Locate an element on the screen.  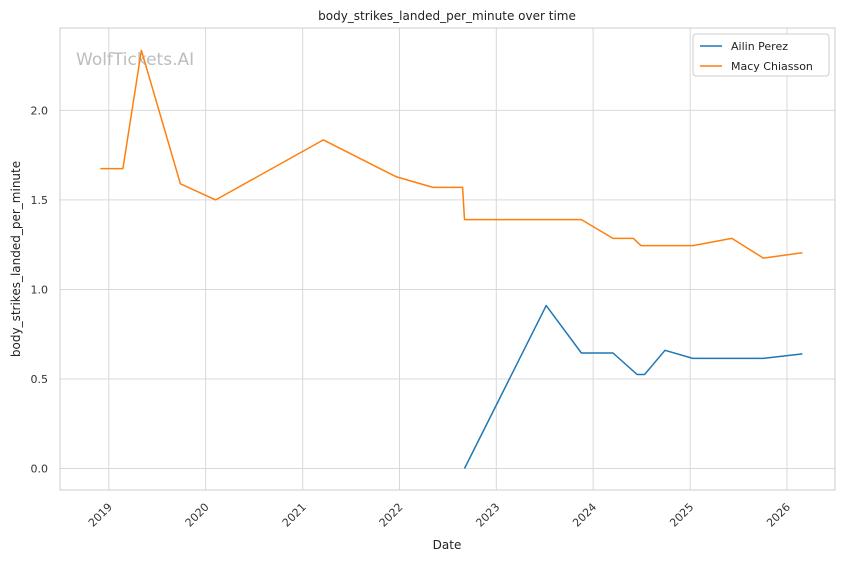
y-tick-labels: 0.0 0.5 1.0 1.5 2.0 is located at coordinates (40, 289).